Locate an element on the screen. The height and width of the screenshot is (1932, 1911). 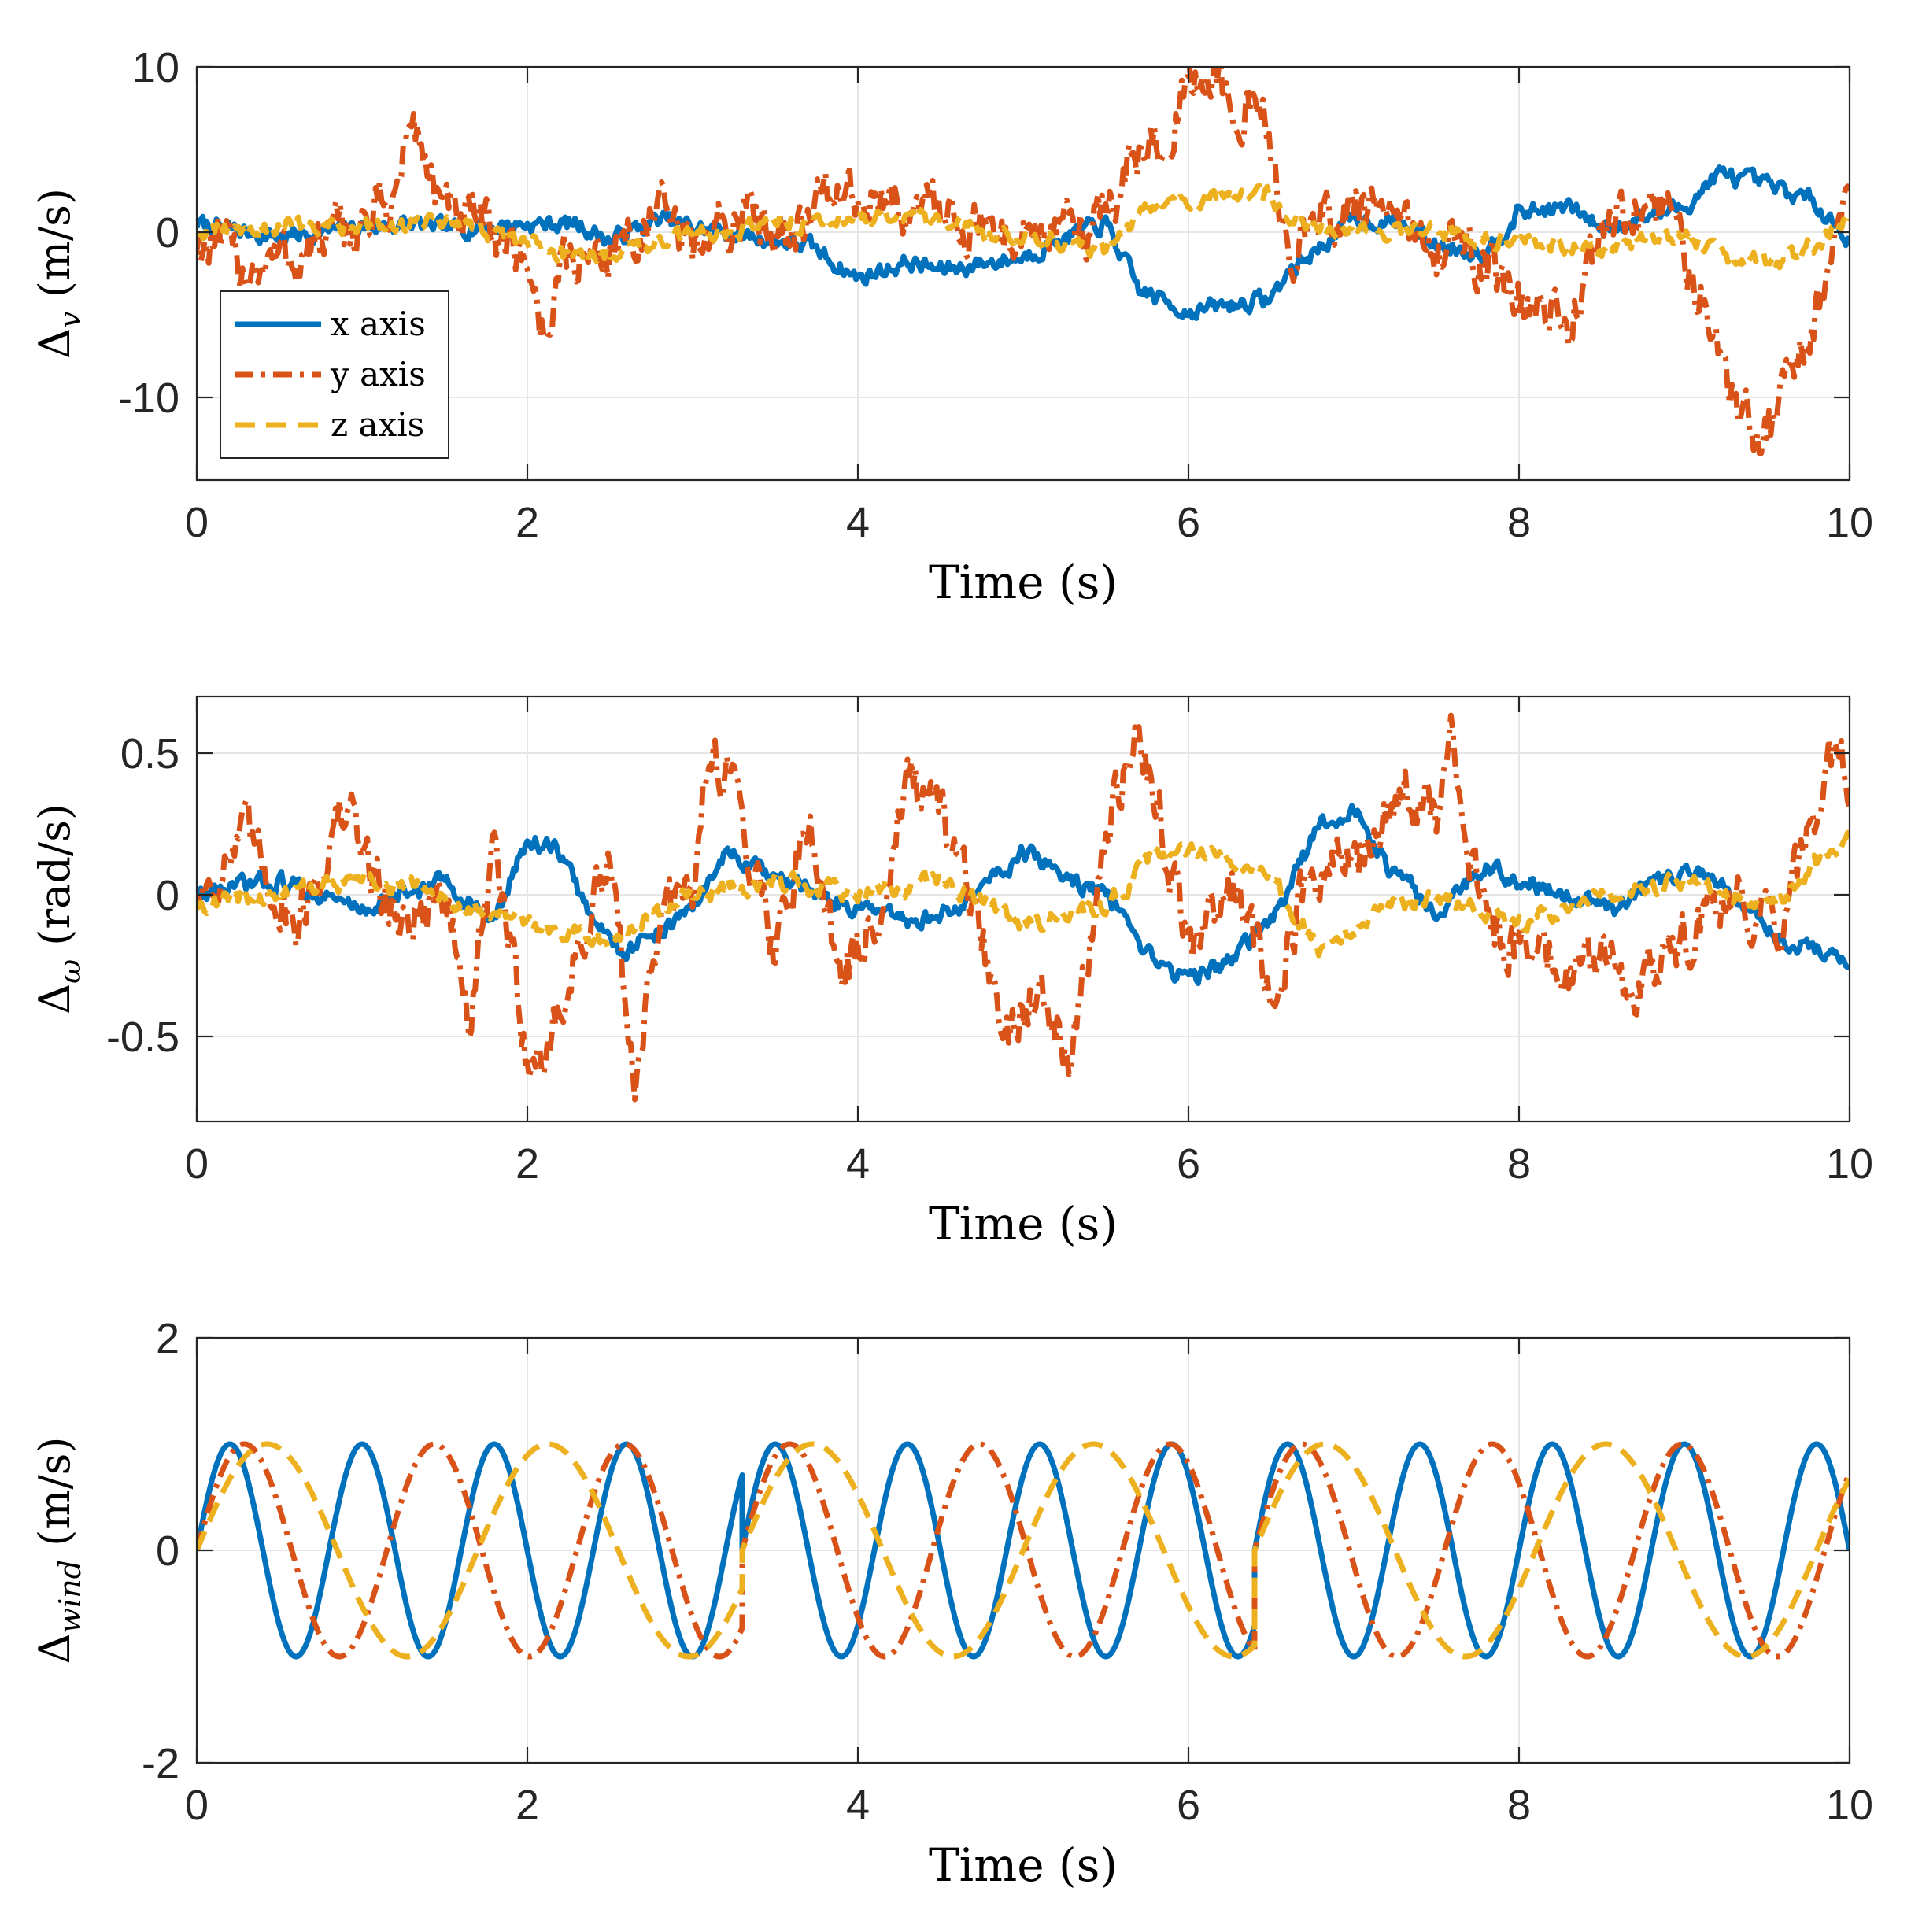
y-tick-label: 10 is located at coordinates (155, 67).